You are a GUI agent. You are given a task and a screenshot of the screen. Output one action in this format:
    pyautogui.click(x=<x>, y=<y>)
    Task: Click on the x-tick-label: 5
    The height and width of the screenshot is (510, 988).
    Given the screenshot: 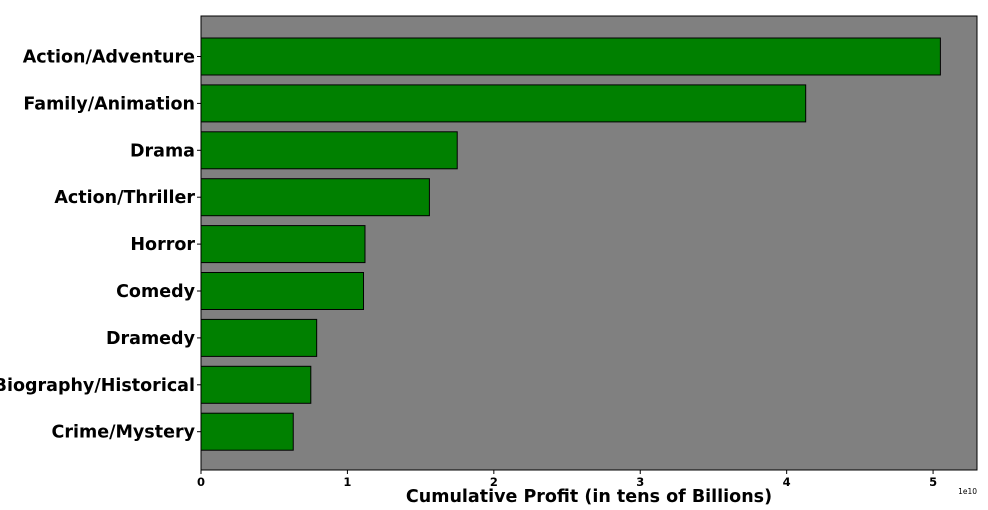 What is the action you would take?
    pyautogui.click(x=933, y=482)
    